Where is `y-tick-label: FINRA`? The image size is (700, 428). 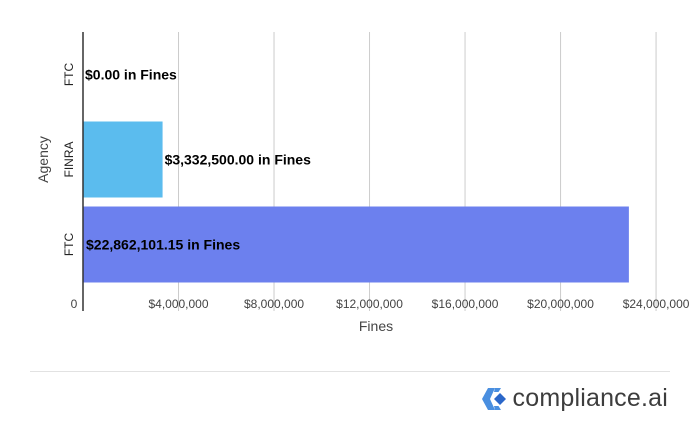 y-tick-label: FINRA is located at coordinates (69, 160).